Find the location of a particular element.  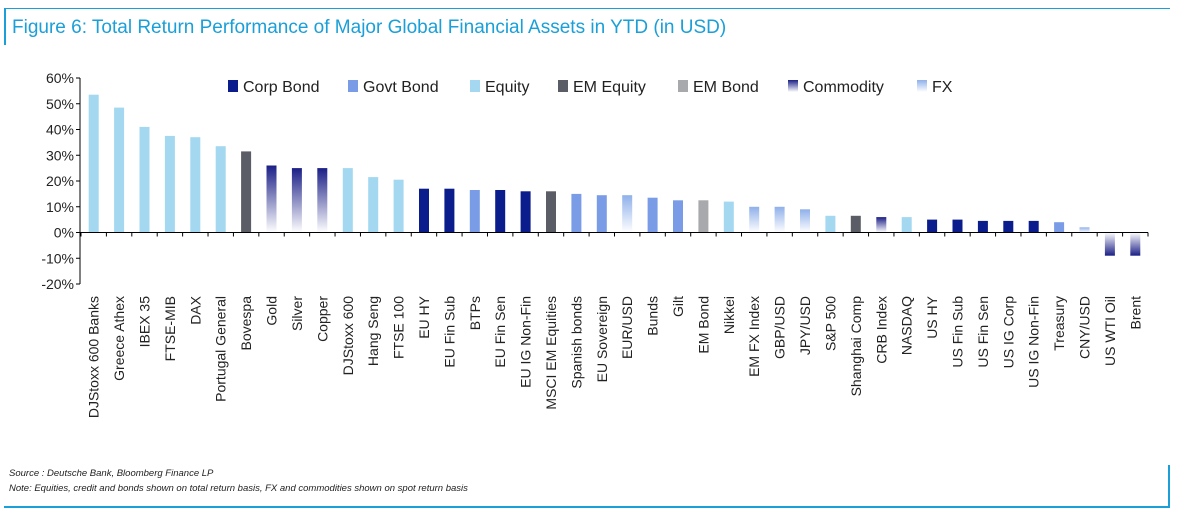

x-category-label: US Fin Sen is located at coordinates (983, 332).